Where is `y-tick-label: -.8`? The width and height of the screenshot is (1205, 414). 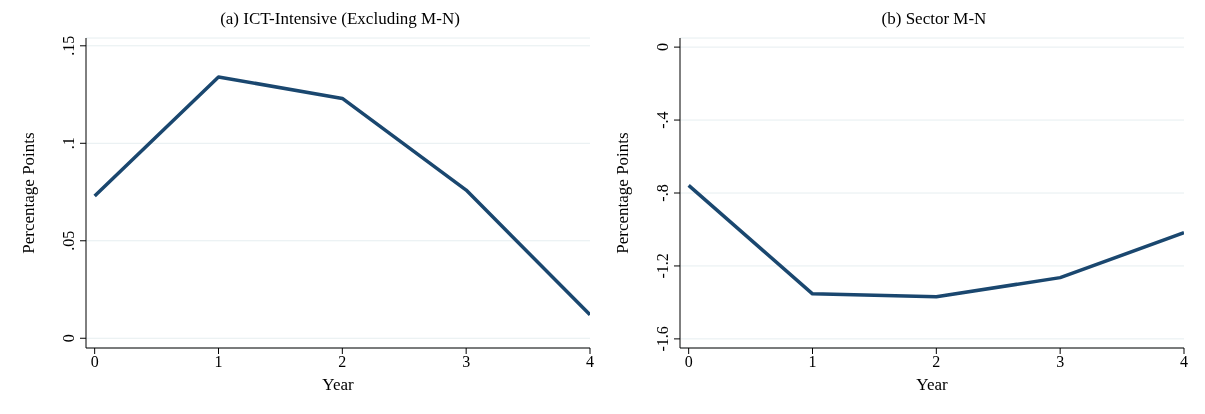 y-tick-label: -.8 is located at coordinates (662, 193).